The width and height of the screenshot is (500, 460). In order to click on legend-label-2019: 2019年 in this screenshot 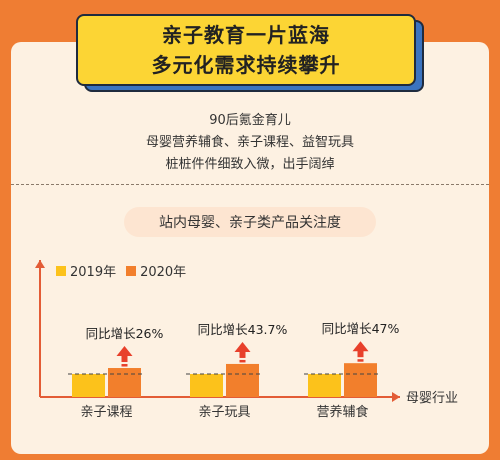, I will do `click(93, 272)`.